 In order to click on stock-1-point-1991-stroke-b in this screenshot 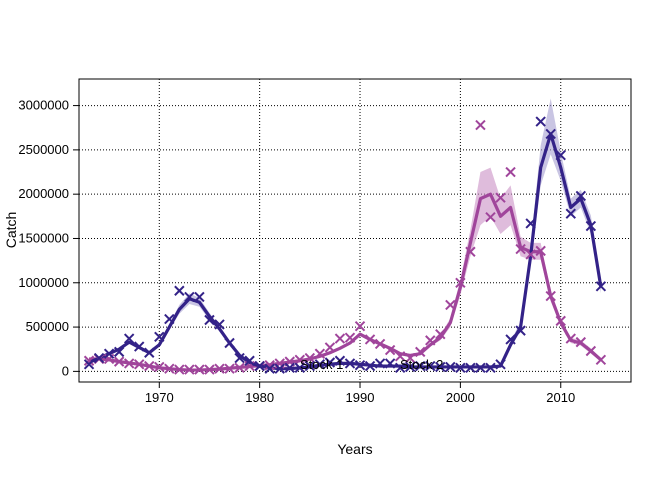, I will do `click(370, 339)`.